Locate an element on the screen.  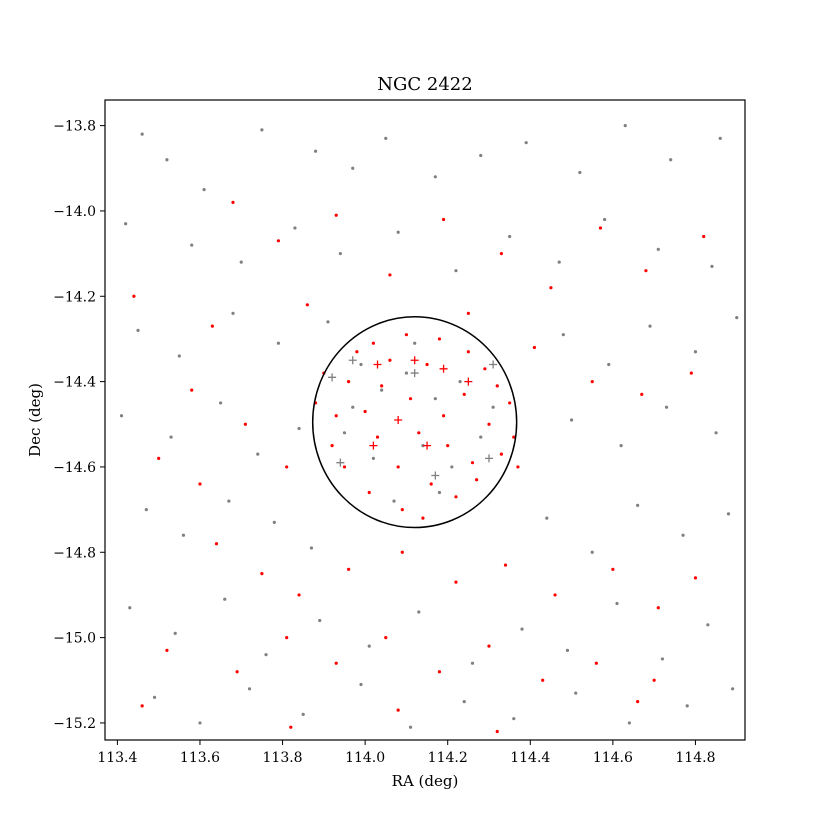
x-tick-label: 114.4 is located at coordinates (530, 758).